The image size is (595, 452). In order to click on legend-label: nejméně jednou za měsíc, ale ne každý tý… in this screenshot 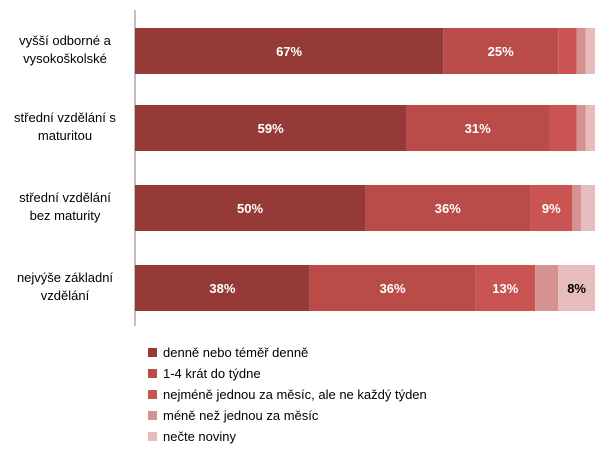, I will do `click(295, 394)`.